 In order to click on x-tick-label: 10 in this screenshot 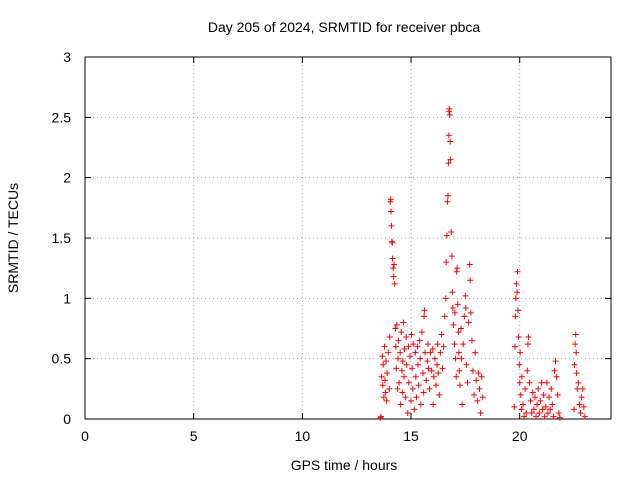, I will do `click(303, 436)`.